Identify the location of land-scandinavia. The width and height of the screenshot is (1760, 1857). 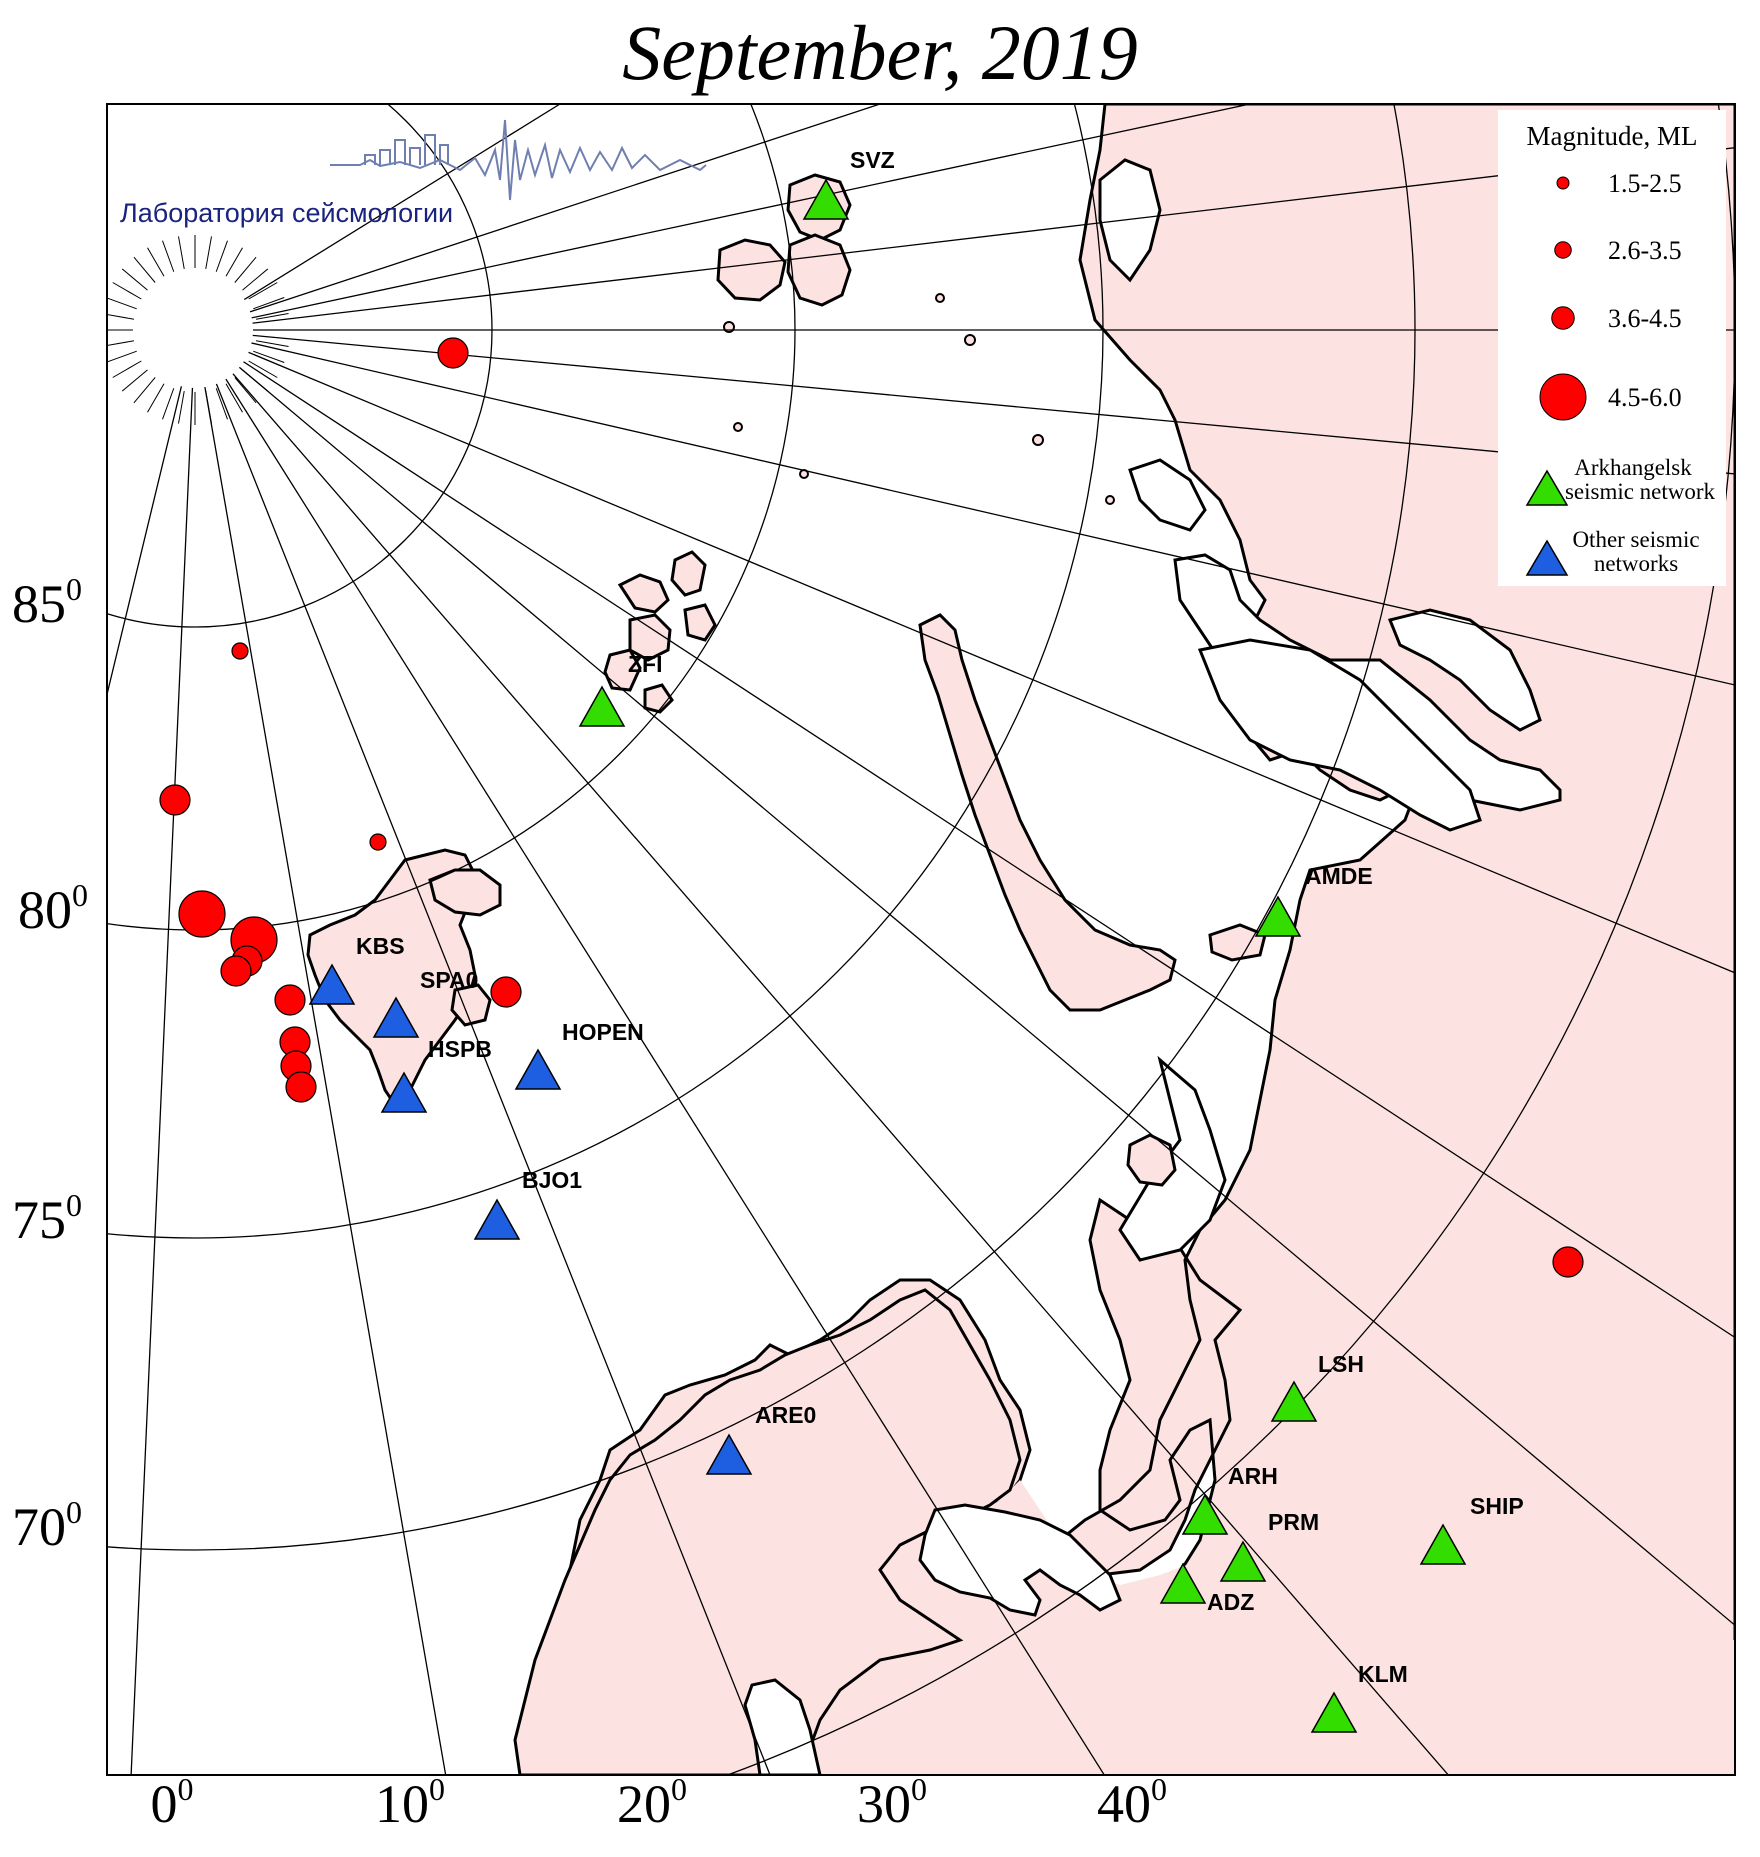
(767, 1531).